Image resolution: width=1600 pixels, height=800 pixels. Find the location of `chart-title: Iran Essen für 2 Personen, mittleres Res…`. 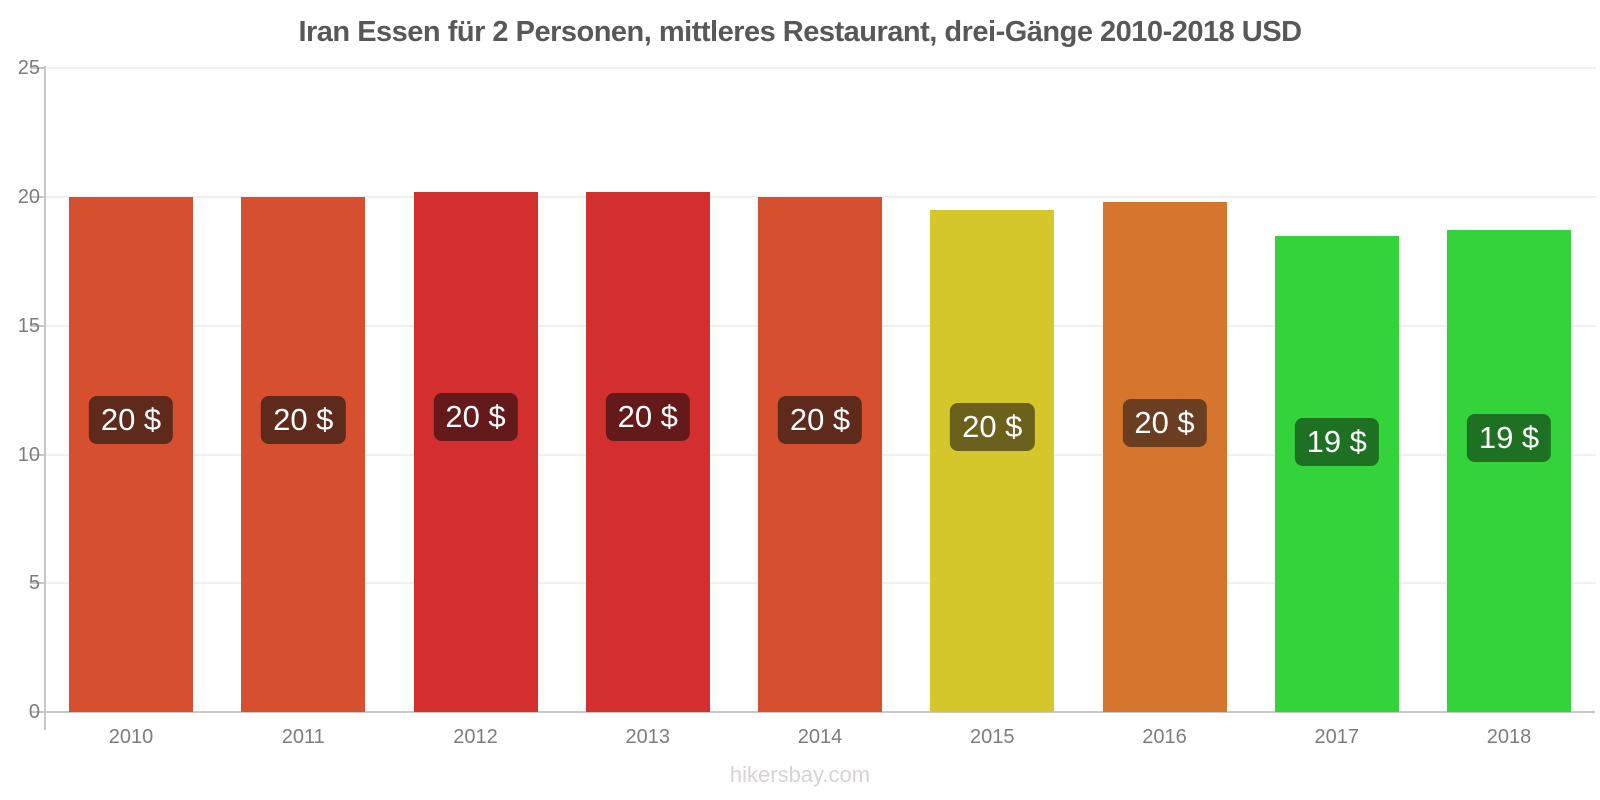

chart-title: Iran Essen für 2 Personen, mittleres Res… is located at coordinates (800, 32).